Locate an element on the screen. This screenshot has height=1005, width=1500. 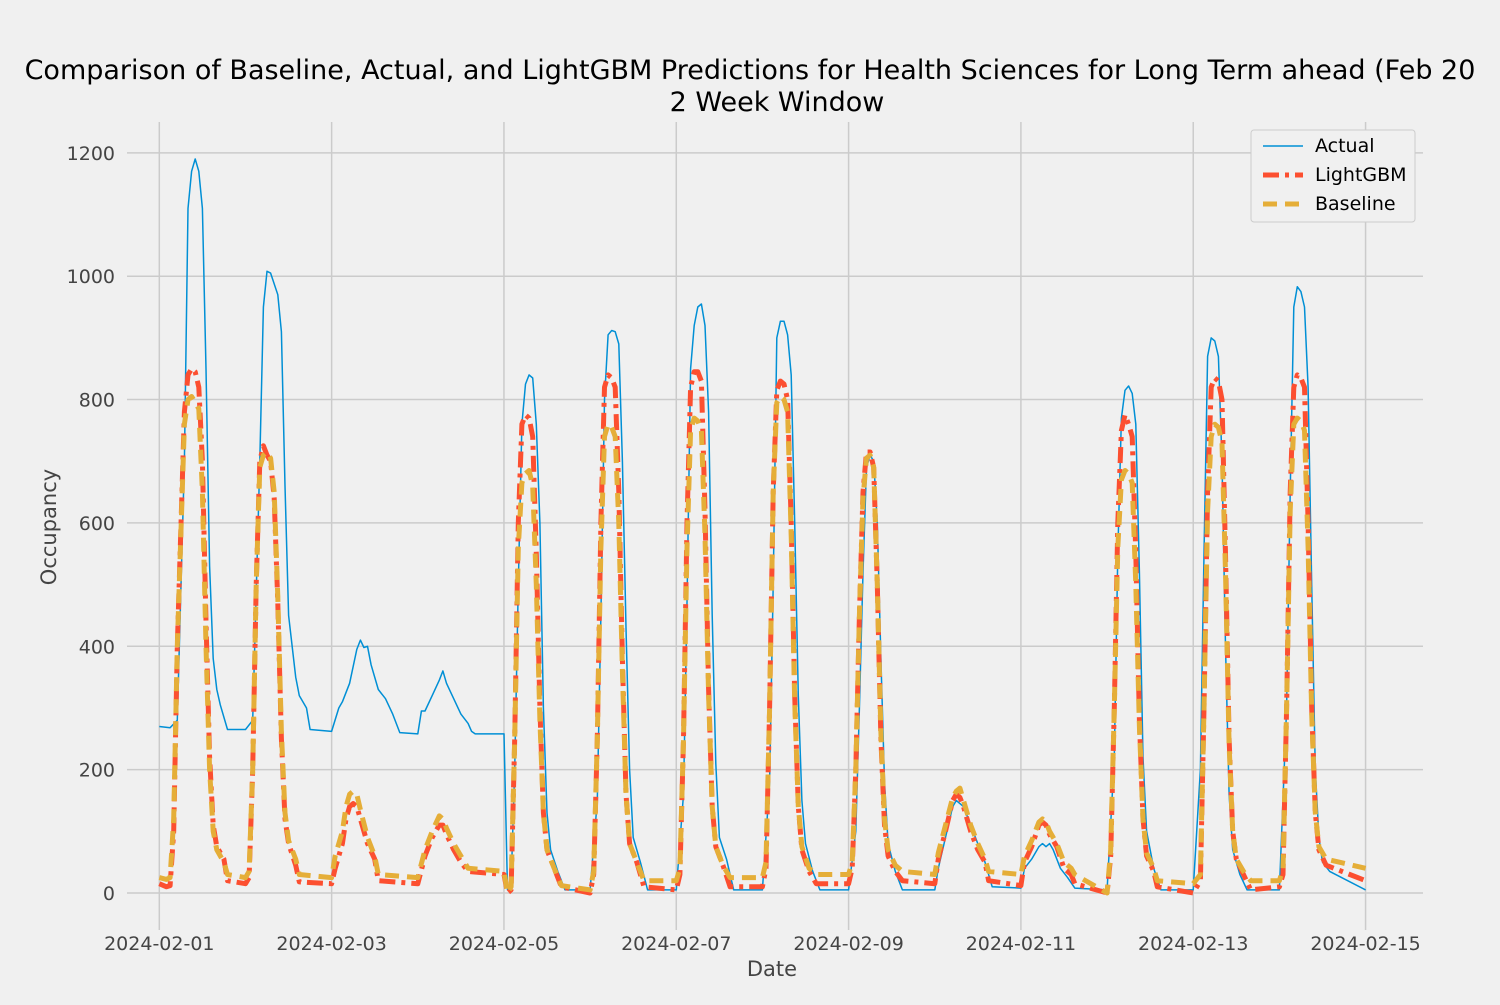
y-tick-label: 400 is located at coordinates (97, 647).